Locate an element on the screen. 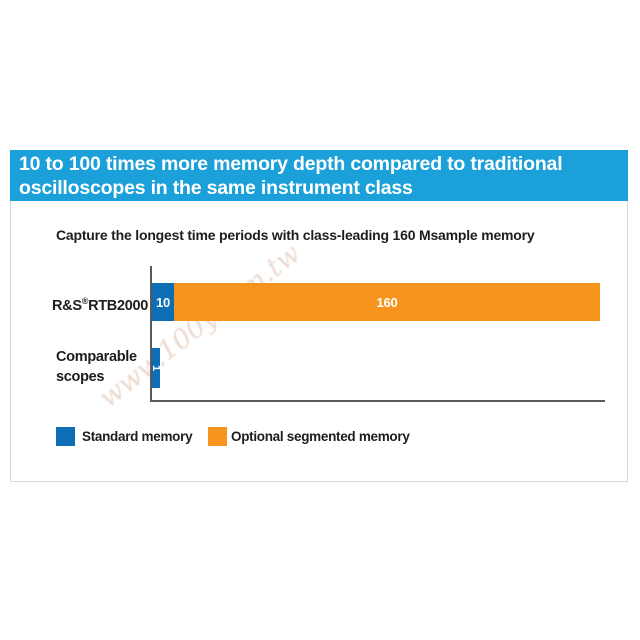 Image resolution: width=640 pixels, height=640 pixels. category-label-rtb2000: R&S®RTB2000 is located at coordinates (100, 301).